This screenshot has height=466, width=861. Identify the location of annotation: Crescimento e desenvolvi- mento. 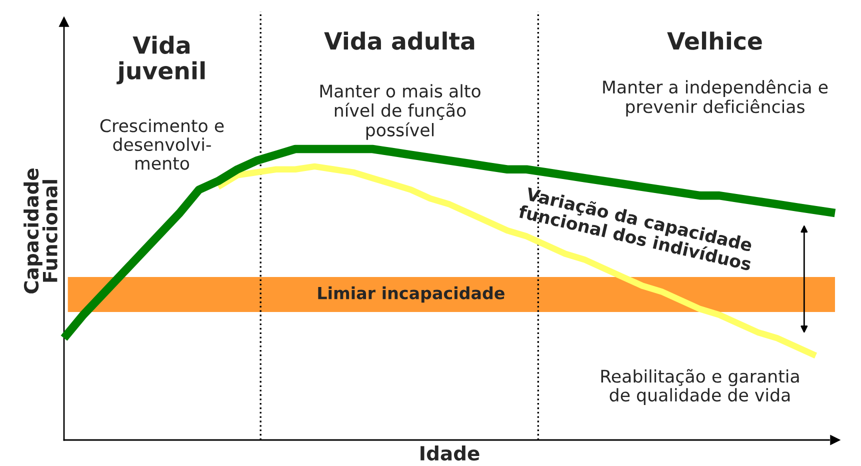
(162, 144).